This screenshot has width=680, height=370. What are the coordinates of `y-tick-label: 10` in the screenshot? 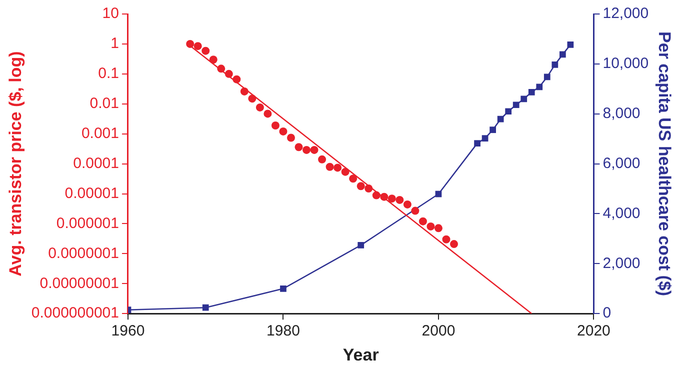 It's located at (110, 13).